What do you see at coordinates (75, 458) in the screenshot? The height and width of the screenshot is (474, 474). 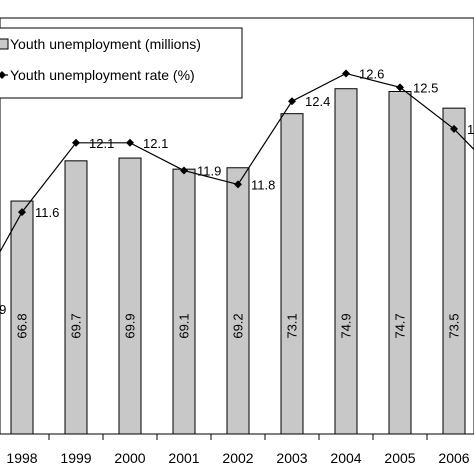 I see `x-tick-label: 1999` at bounding box center [75, 458].